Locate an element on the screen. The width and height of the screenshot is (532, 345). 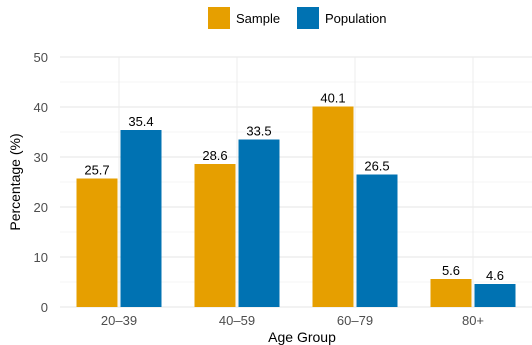
legend-swatch-sample is located at coordinates (219, 18).